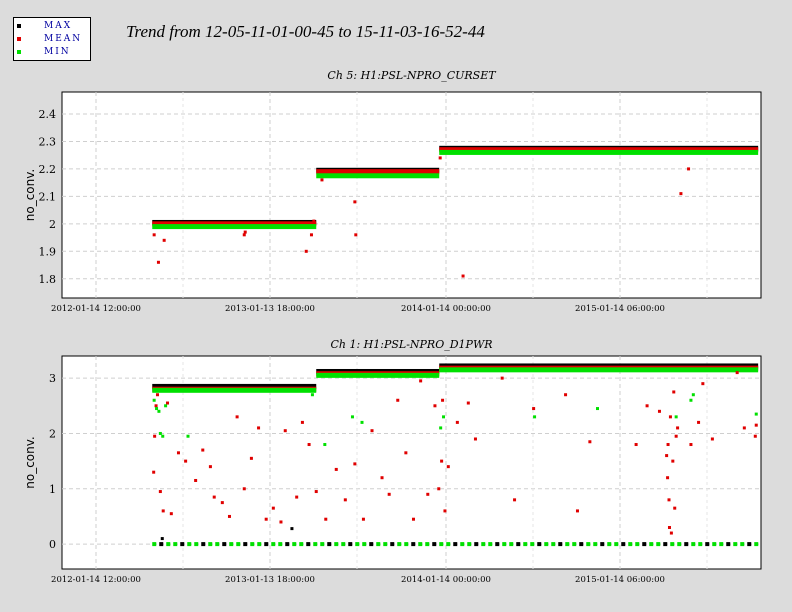 The width and height of the screenshot is (792, 612). Describe the element at coordinates (48, 169) in the screenshot. I see `y-tick-label: 2.2` at that location.